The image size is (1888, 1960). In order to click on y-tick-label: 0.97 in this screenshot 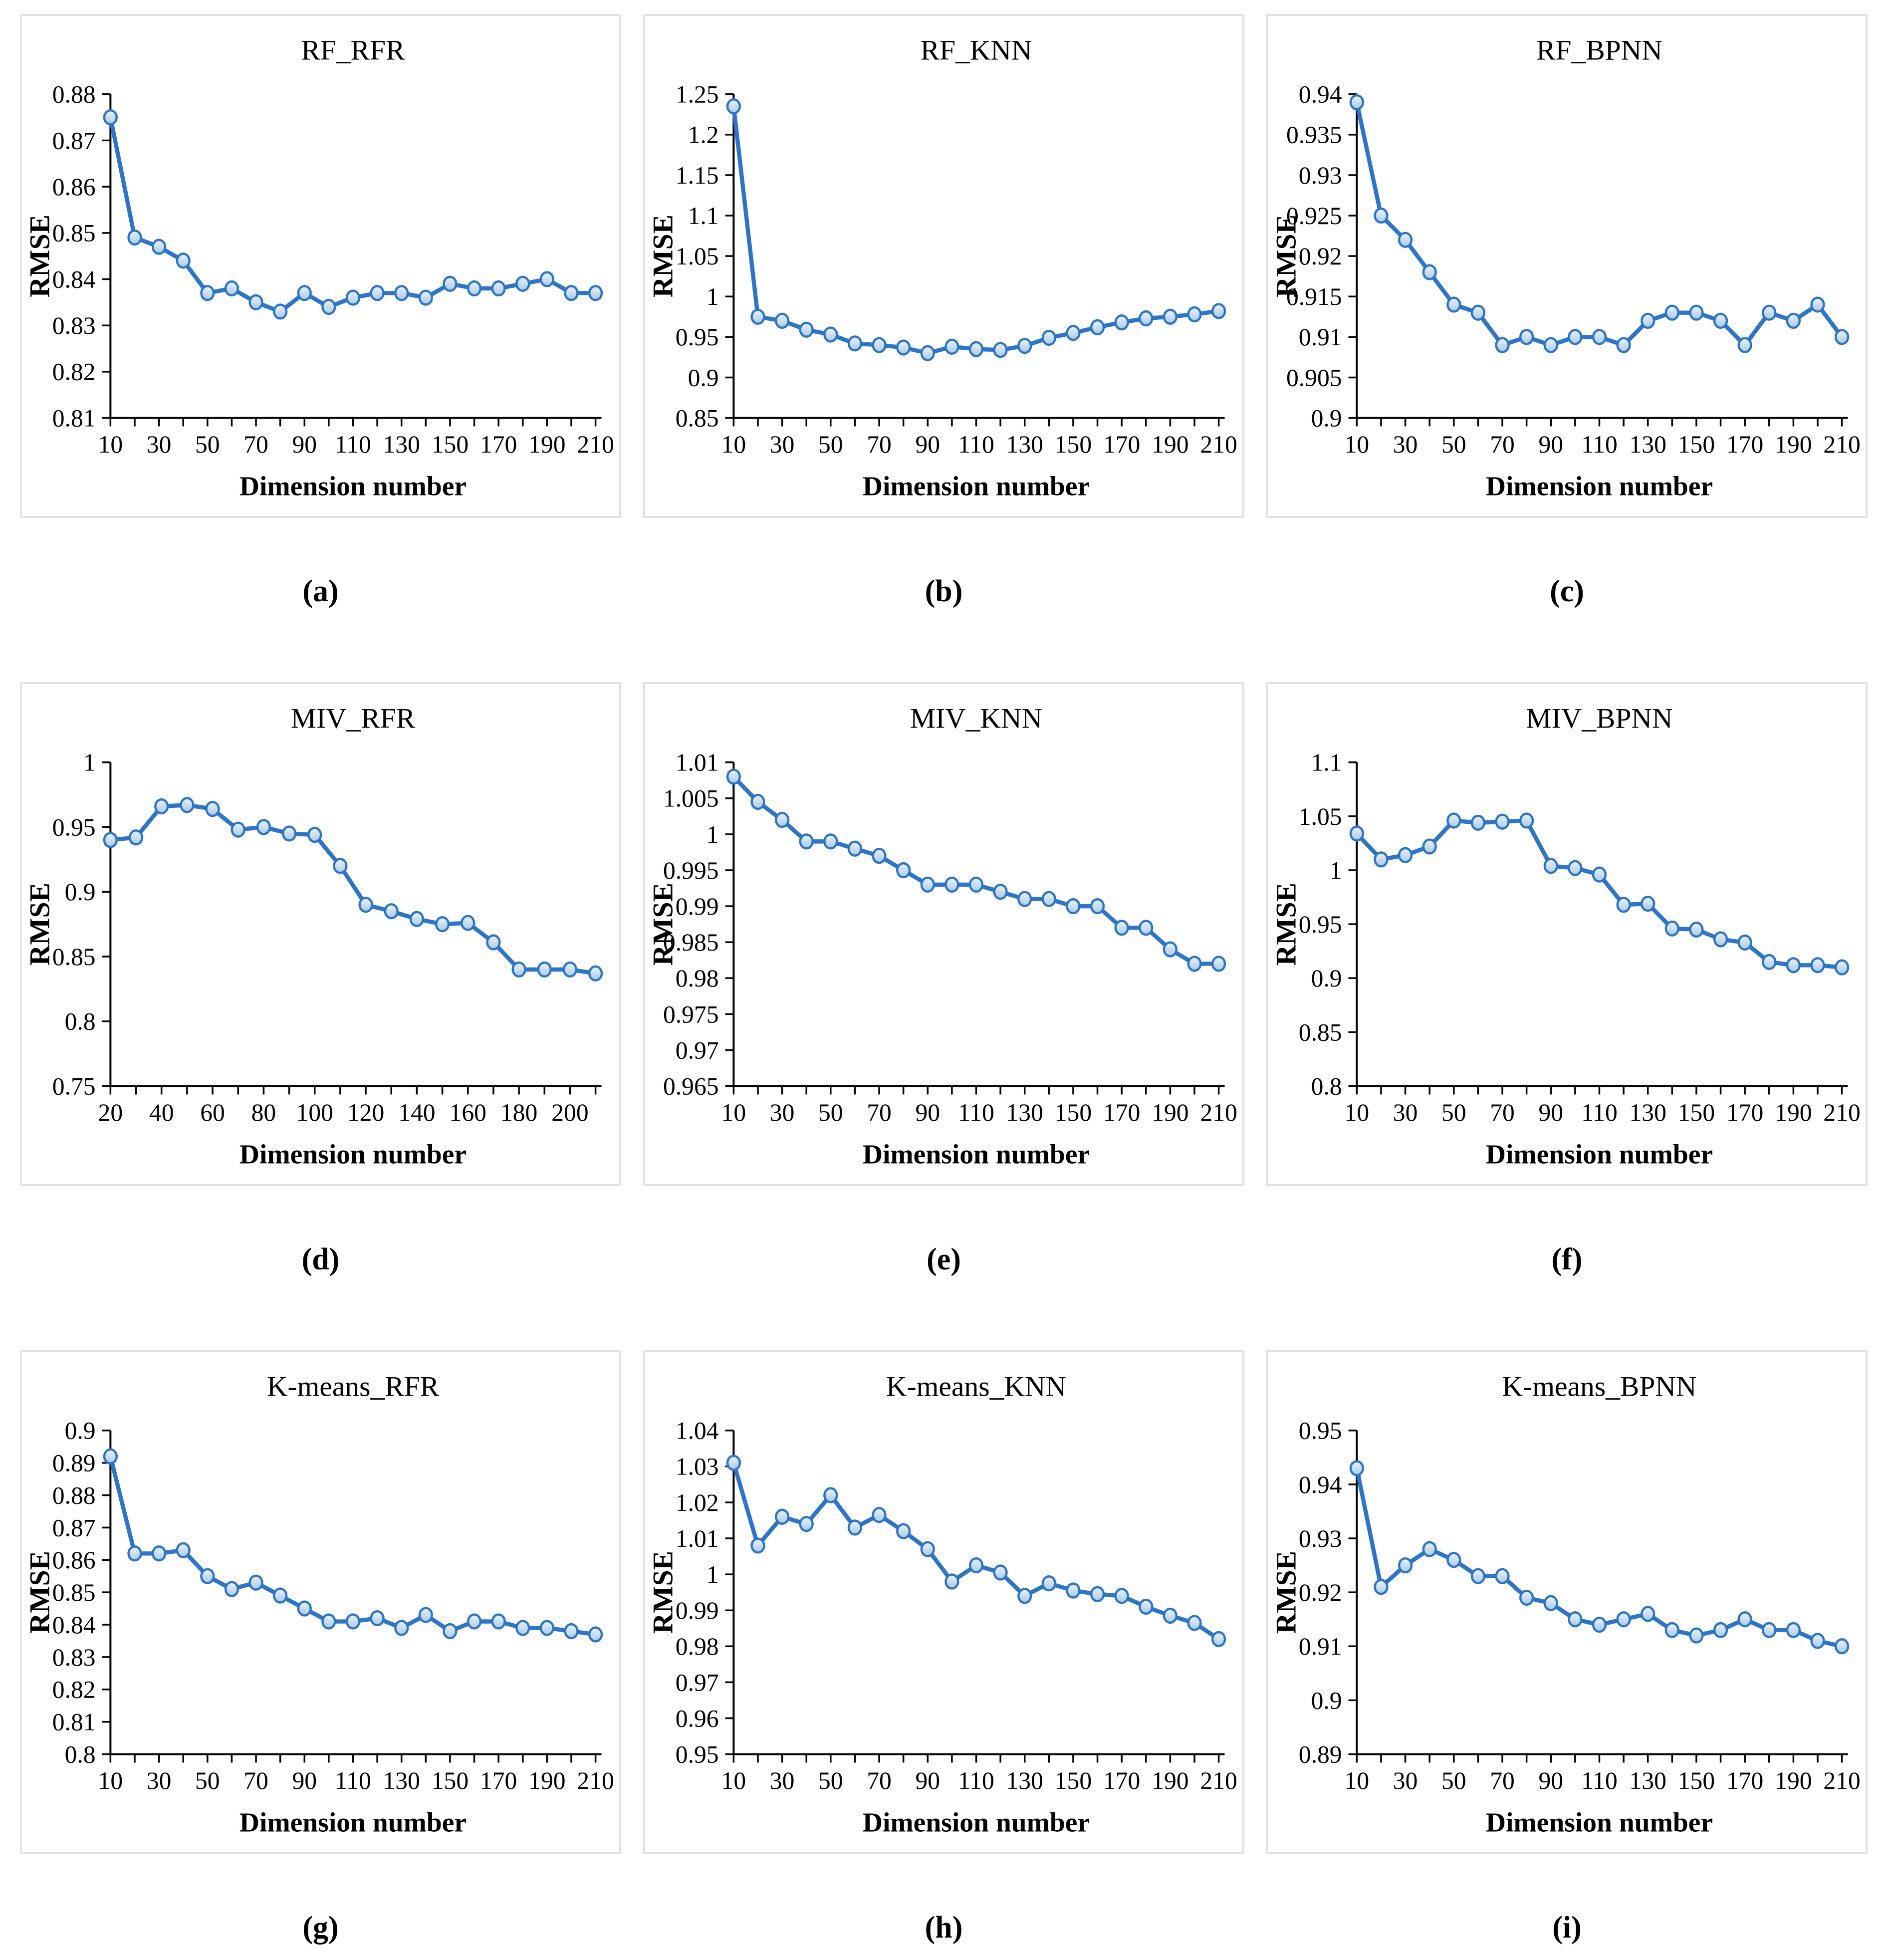, I will do `click(697, 1682)`.